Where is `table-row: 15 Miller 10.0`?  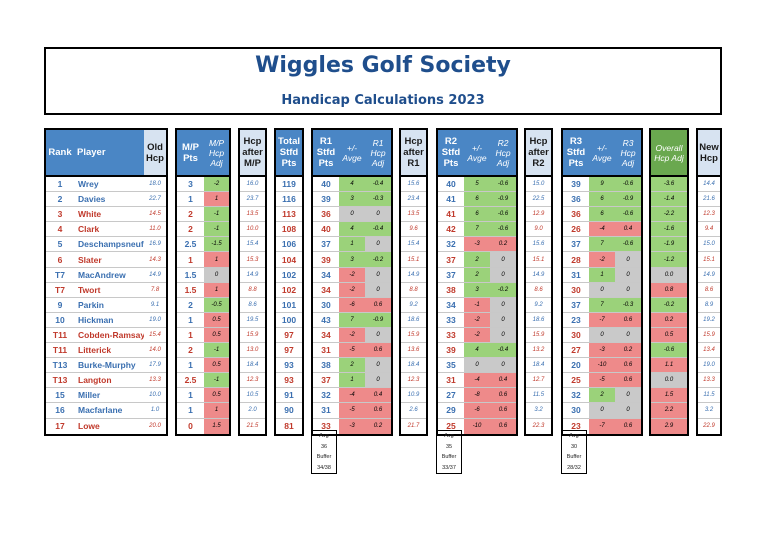 table-row: 15 Miller 10.0 is located at coordinates (106, 396).